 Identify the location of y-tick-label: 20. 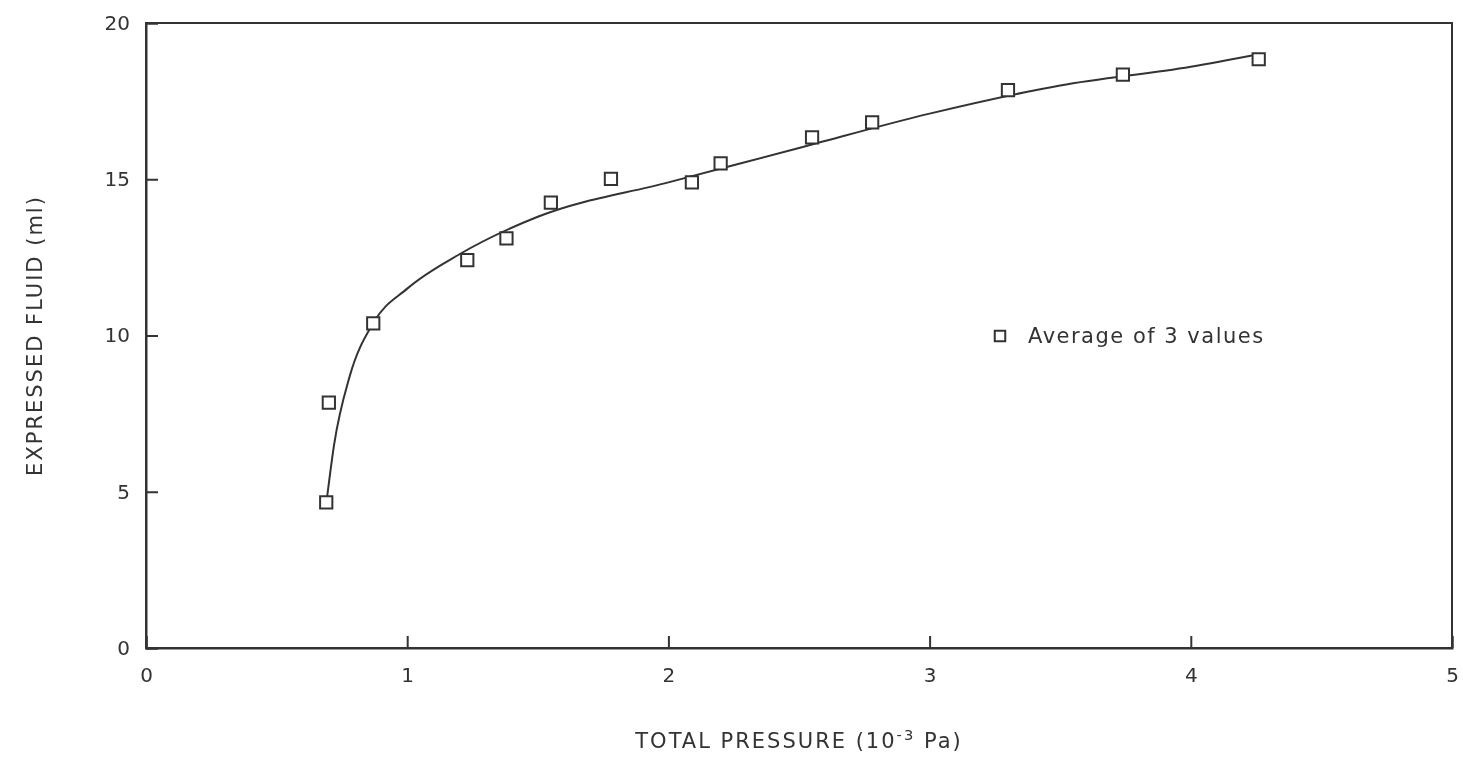
(117, 22).